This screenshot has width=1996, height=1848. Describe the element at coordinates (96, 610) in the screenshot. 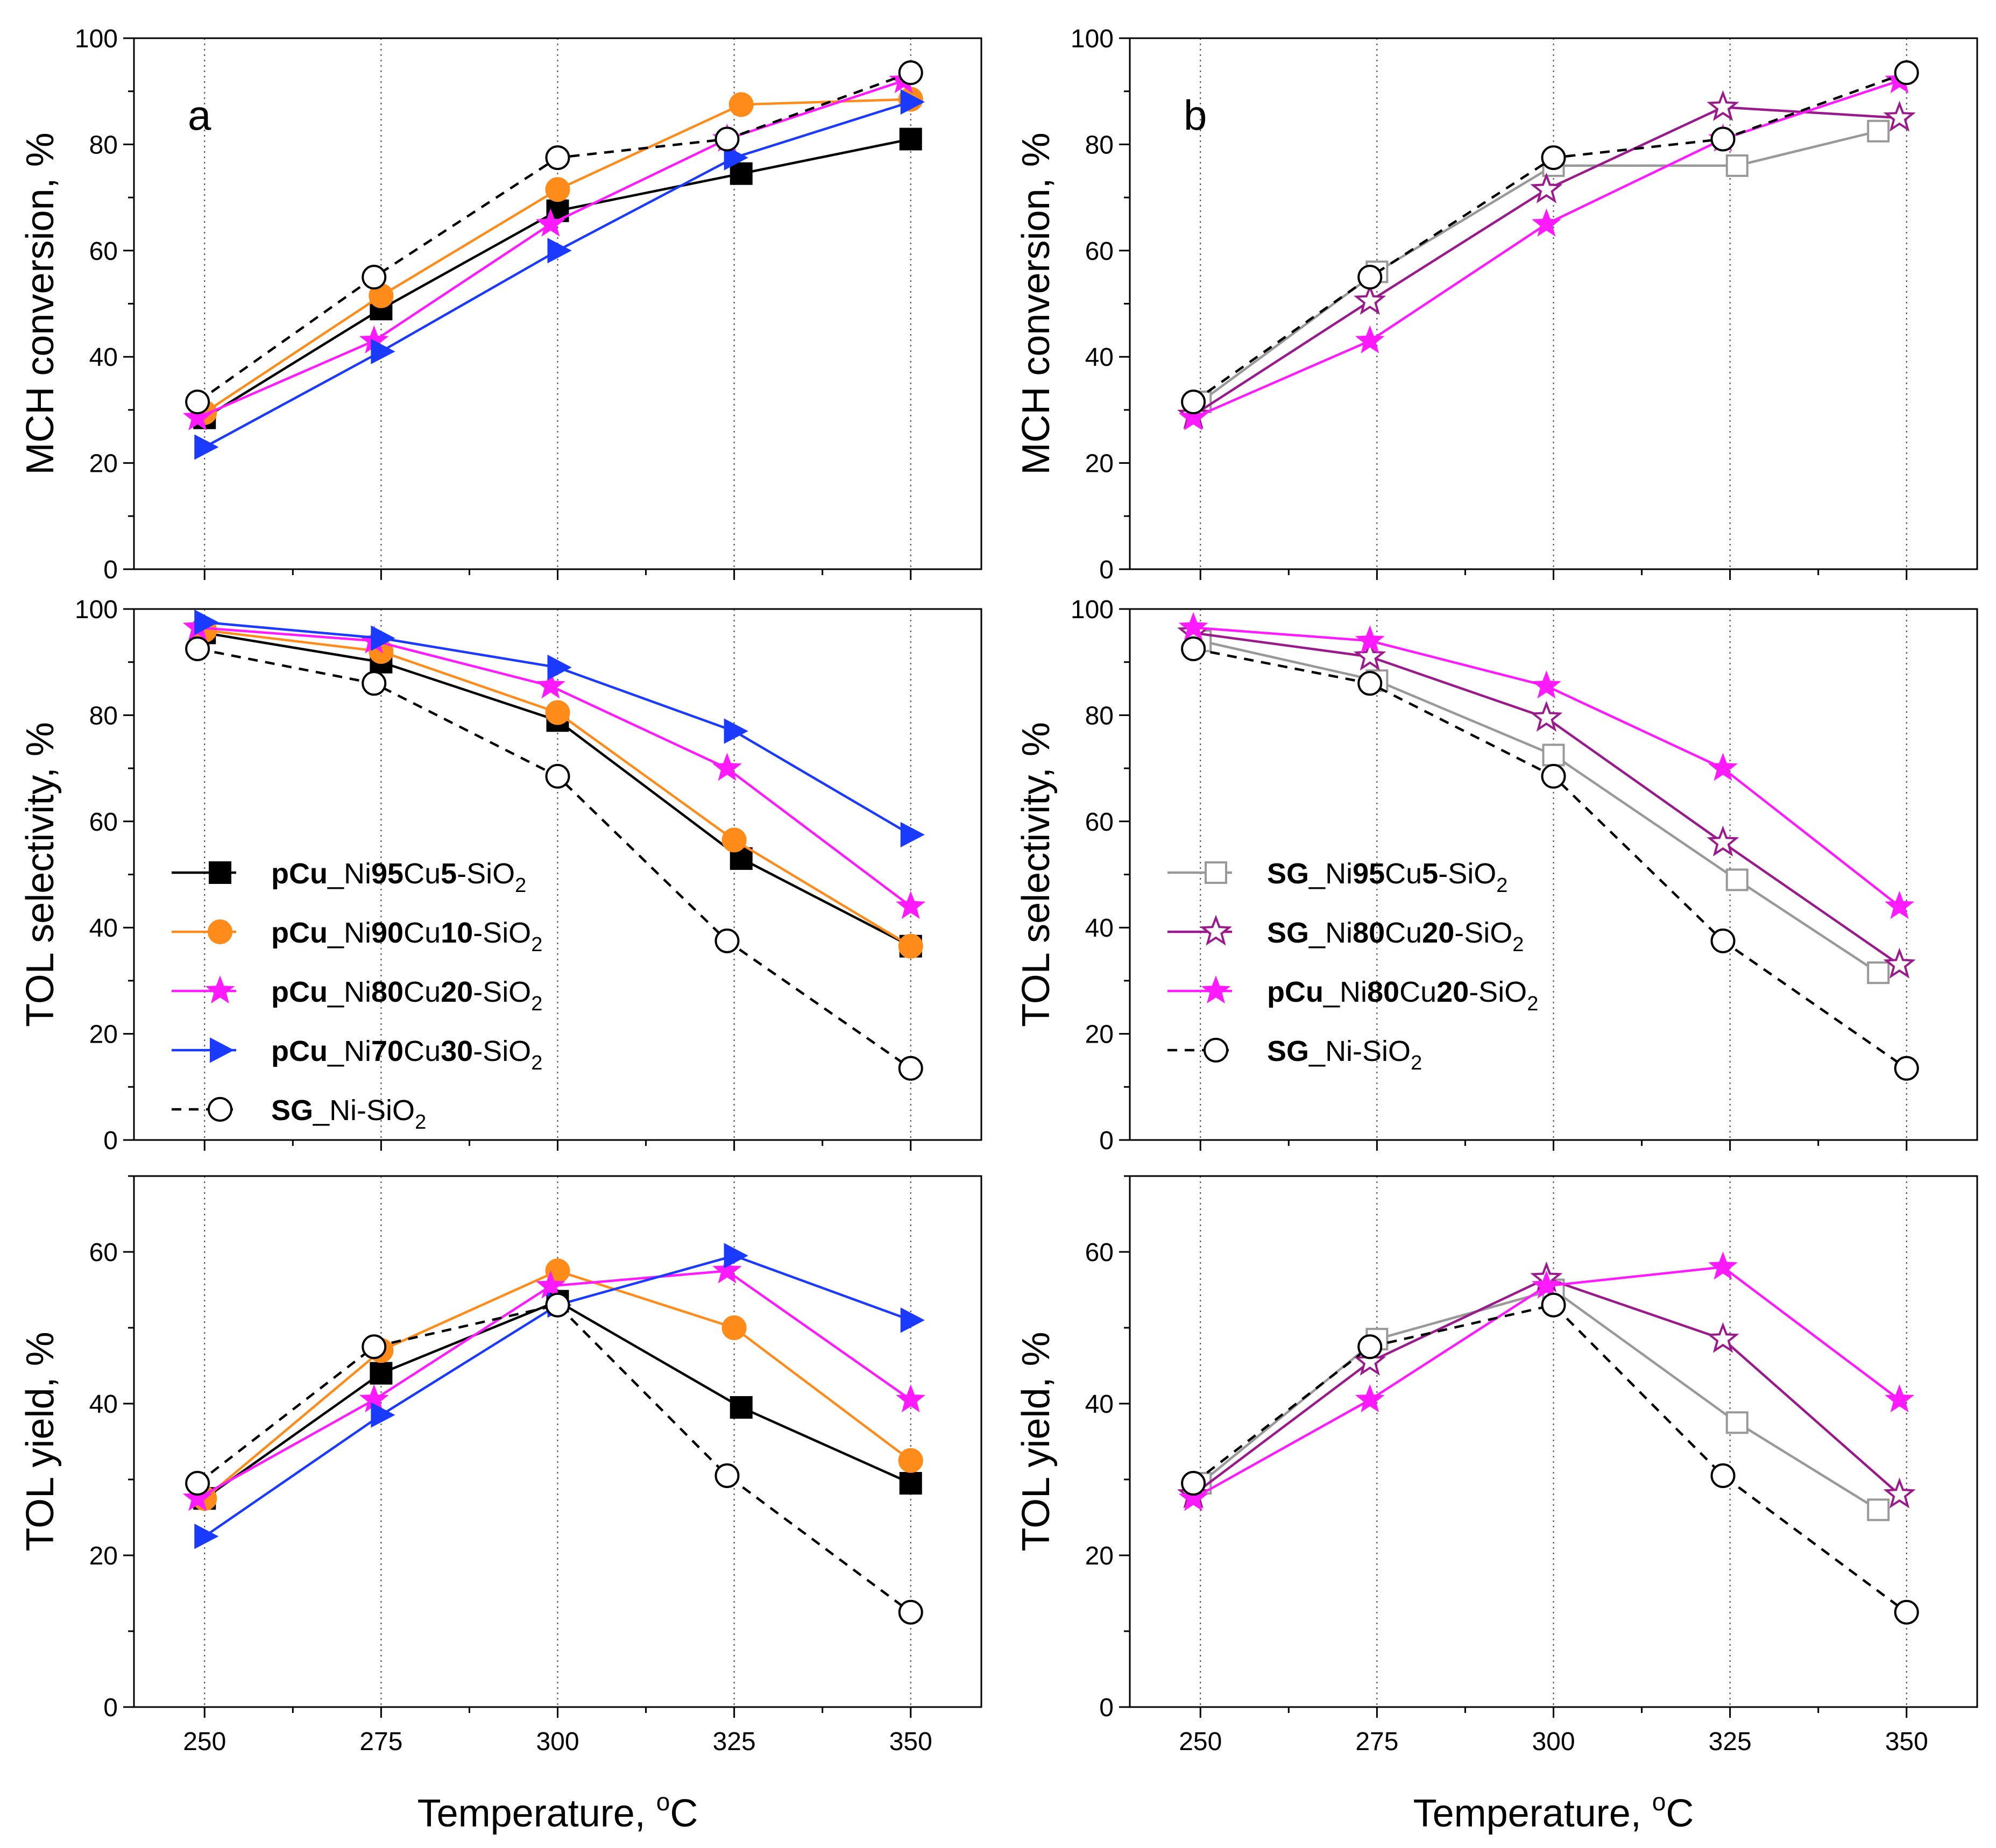

I see `y-tick-label: 100` at that location.